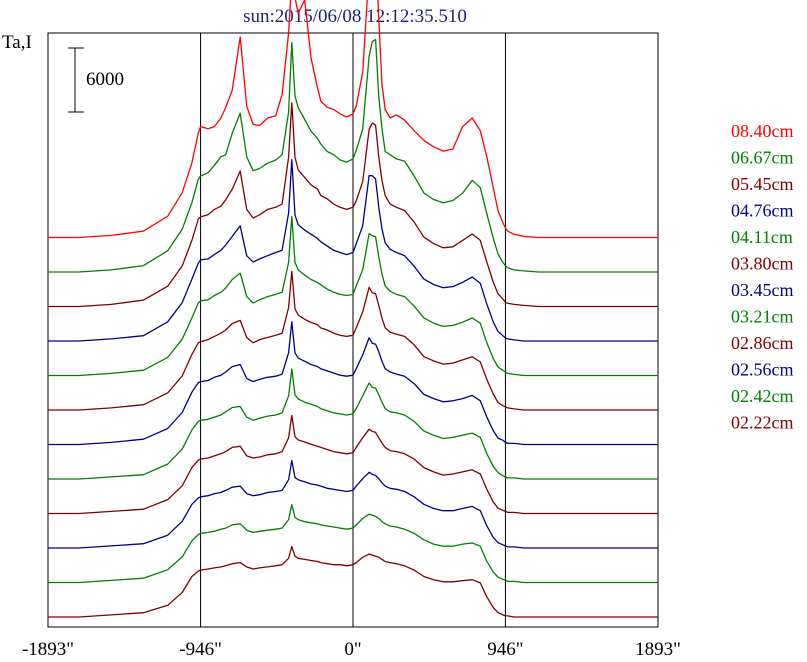 The height and width of the screenshot is (662, 807). Describe the element at coordinates (762, 158) in the screenshot. I see `legend-entry: 06.67cm` at that location.